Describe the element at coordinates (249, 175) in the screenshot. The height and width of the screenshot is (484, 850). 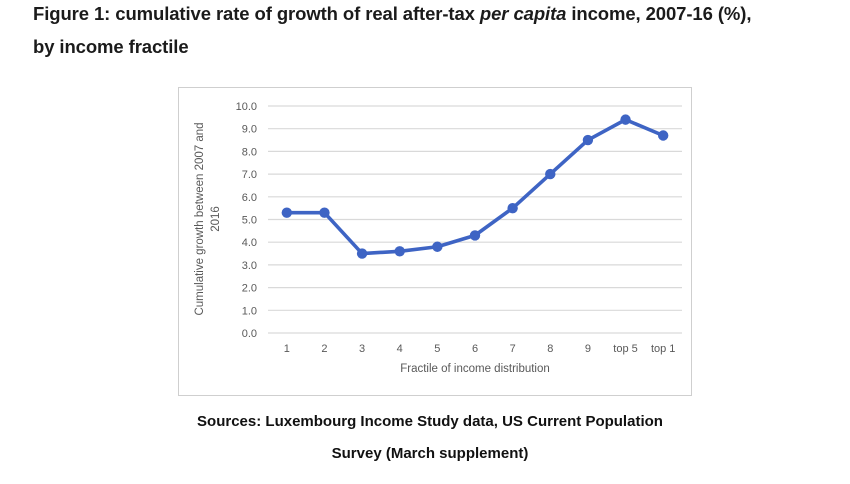
I see `y-tick-label: 7.0` at that location.